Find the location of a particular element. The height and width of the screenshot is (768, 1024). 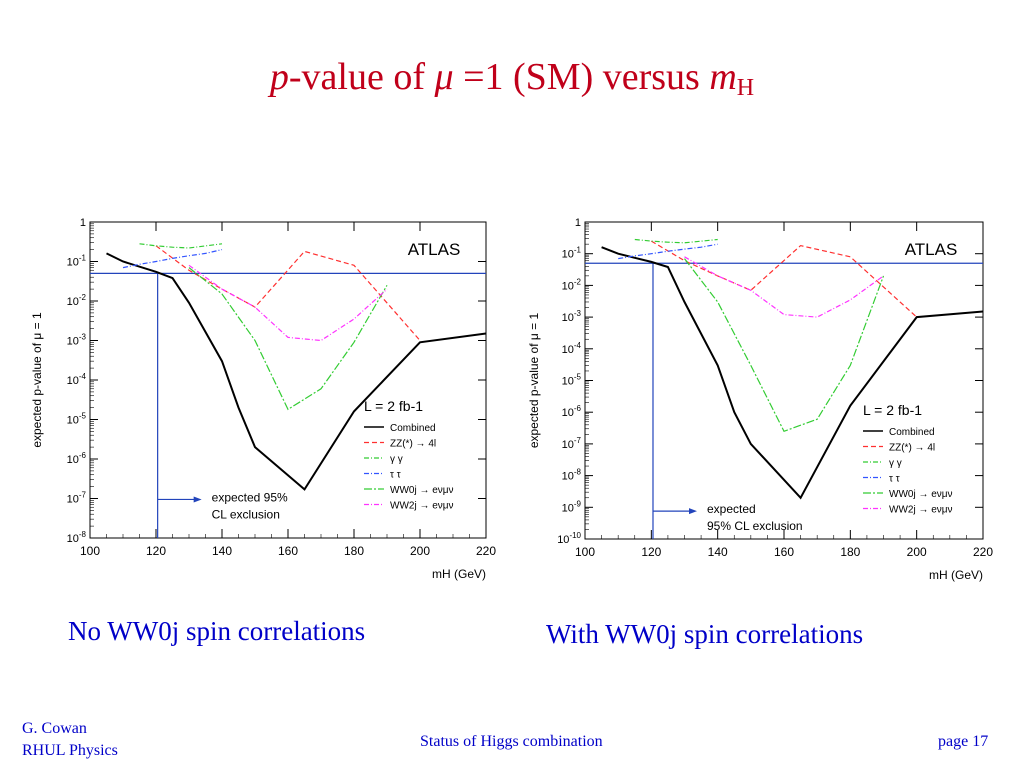

title-m: m is located at coordinates (723, 77).